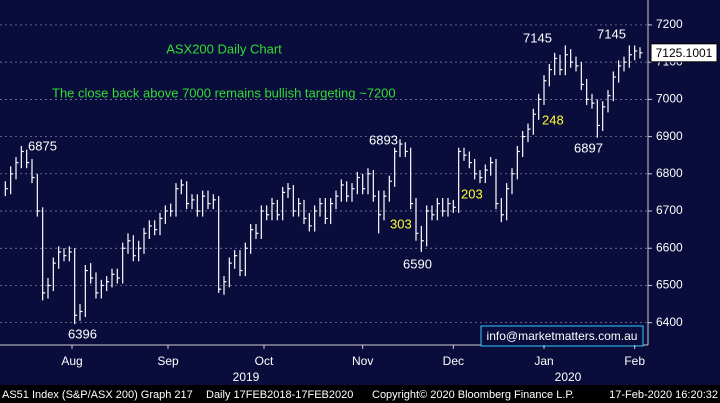  I want to click on footer-copyright: Copyright© 2020 Bloomberg Finance L.P., so click(473, 395).